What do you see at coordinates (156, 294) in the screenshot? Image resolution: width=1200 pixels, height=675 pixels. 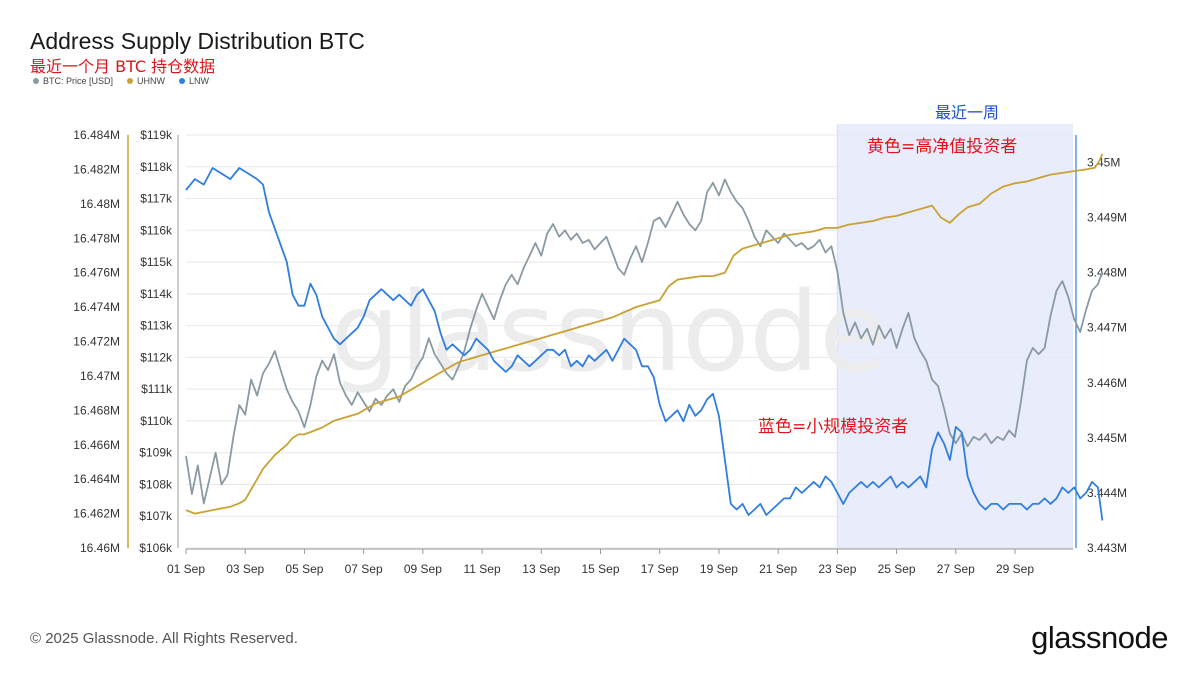 I see `price-tick-label: $114k` at bounding box center [156, 294].